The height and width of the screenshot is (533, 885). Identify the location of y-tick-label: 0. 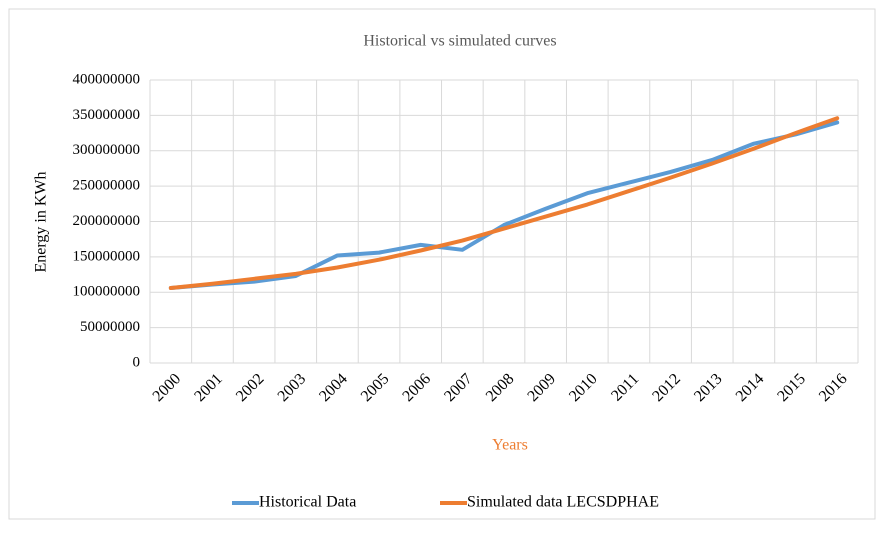
(137, 362).